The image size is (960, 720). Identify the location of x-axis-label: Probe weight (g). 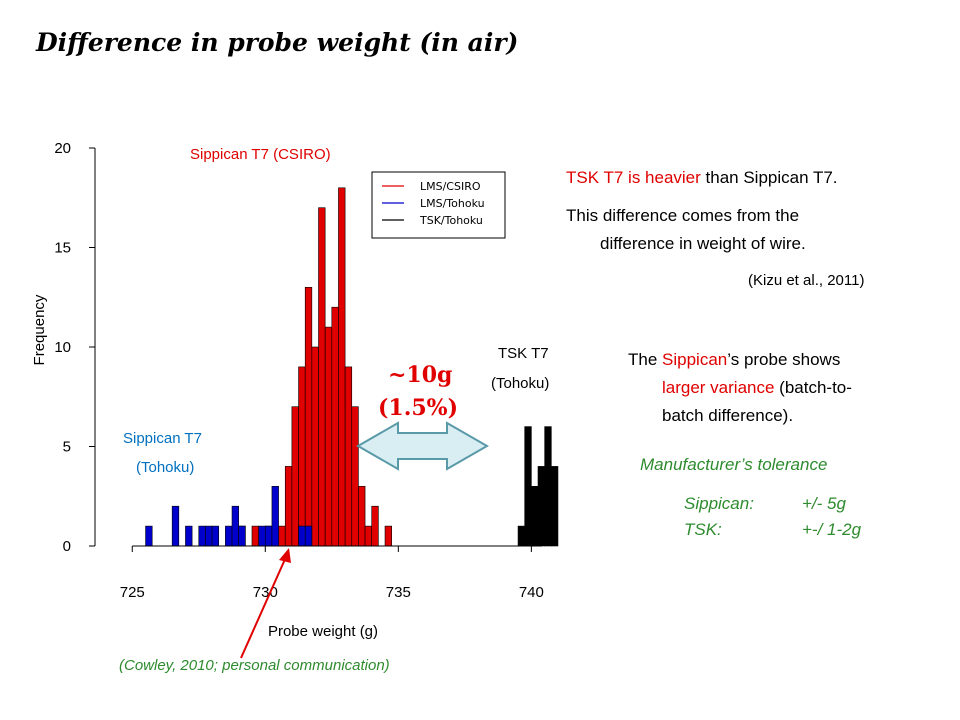
(323, 631).